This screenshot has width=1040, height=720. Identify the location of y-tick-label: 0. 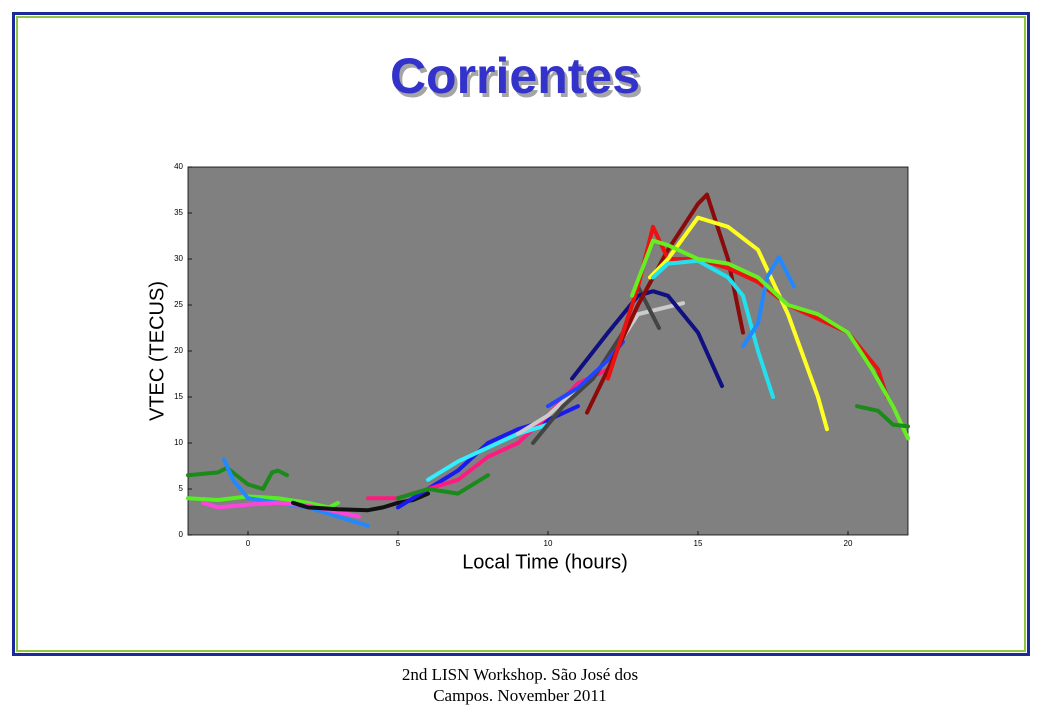
(181, 534).